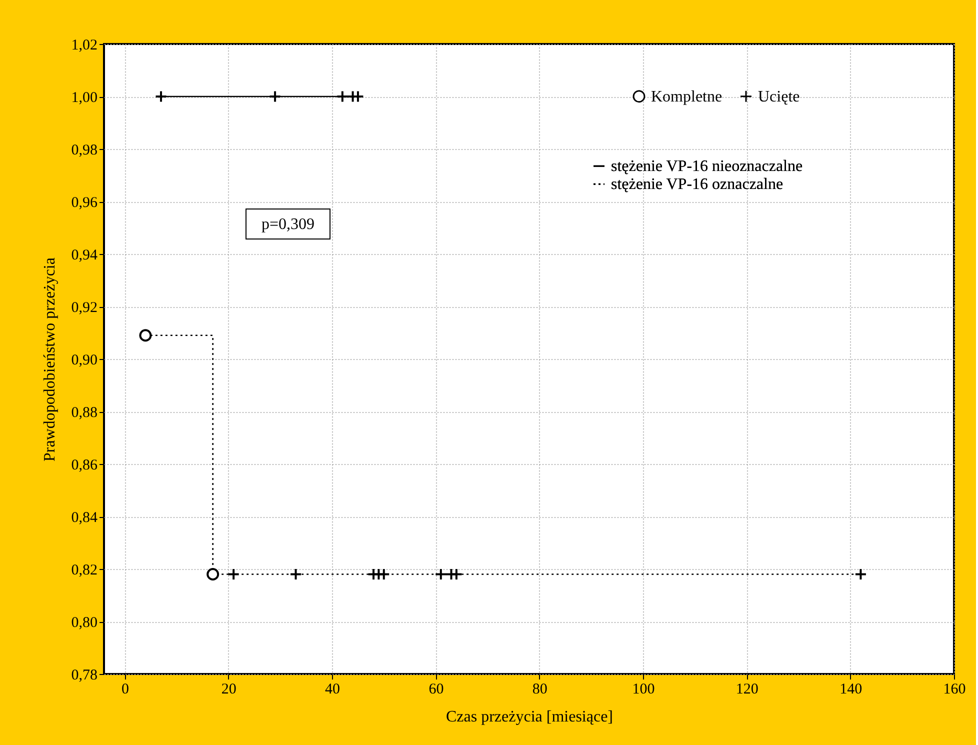 This screenshot has height=745, width=978. I want to click on x-tick-label: 100, so click(643, 690).